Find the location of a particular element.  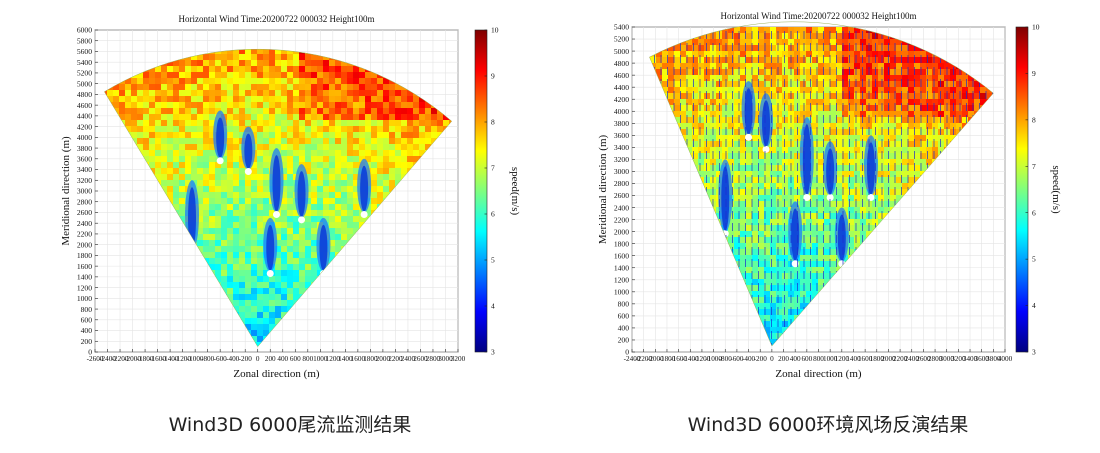

y-tick-label: 2800 is located at coordinates (84, 201).